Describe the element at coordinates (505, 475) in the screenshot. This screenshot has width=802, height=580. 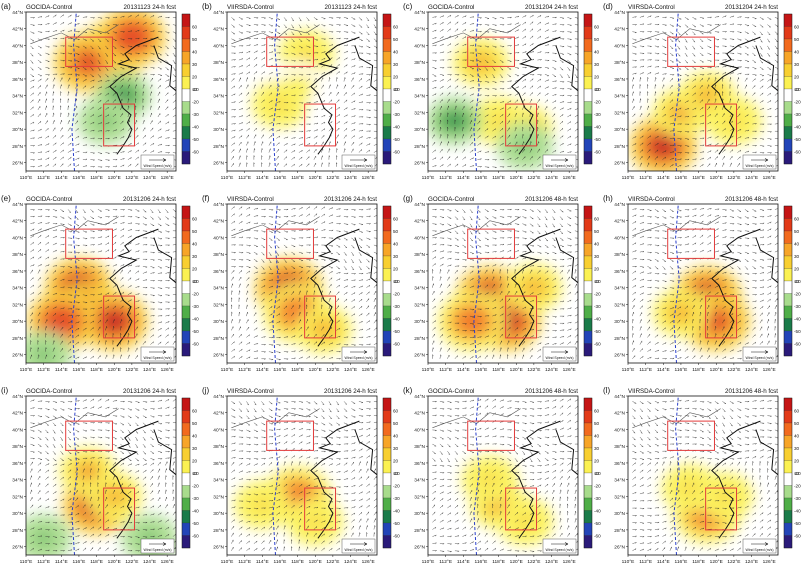
I see `wind-vectors` at that location.